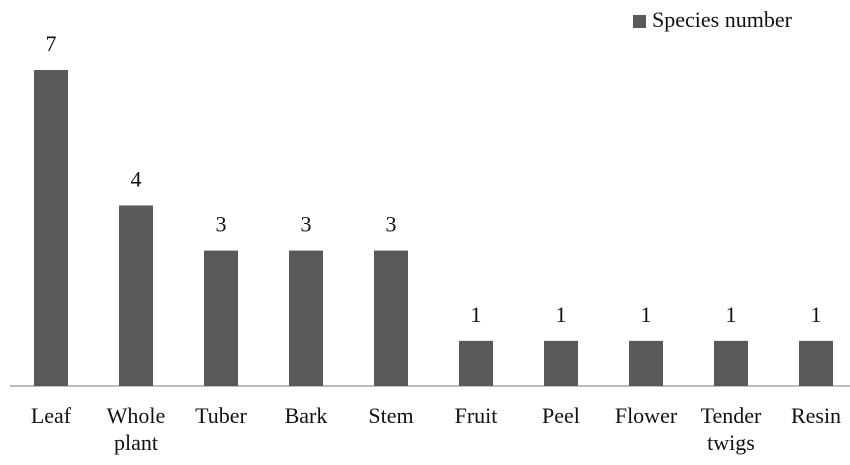  I want to click on x-tick-label: Flower, so click(646, 415).